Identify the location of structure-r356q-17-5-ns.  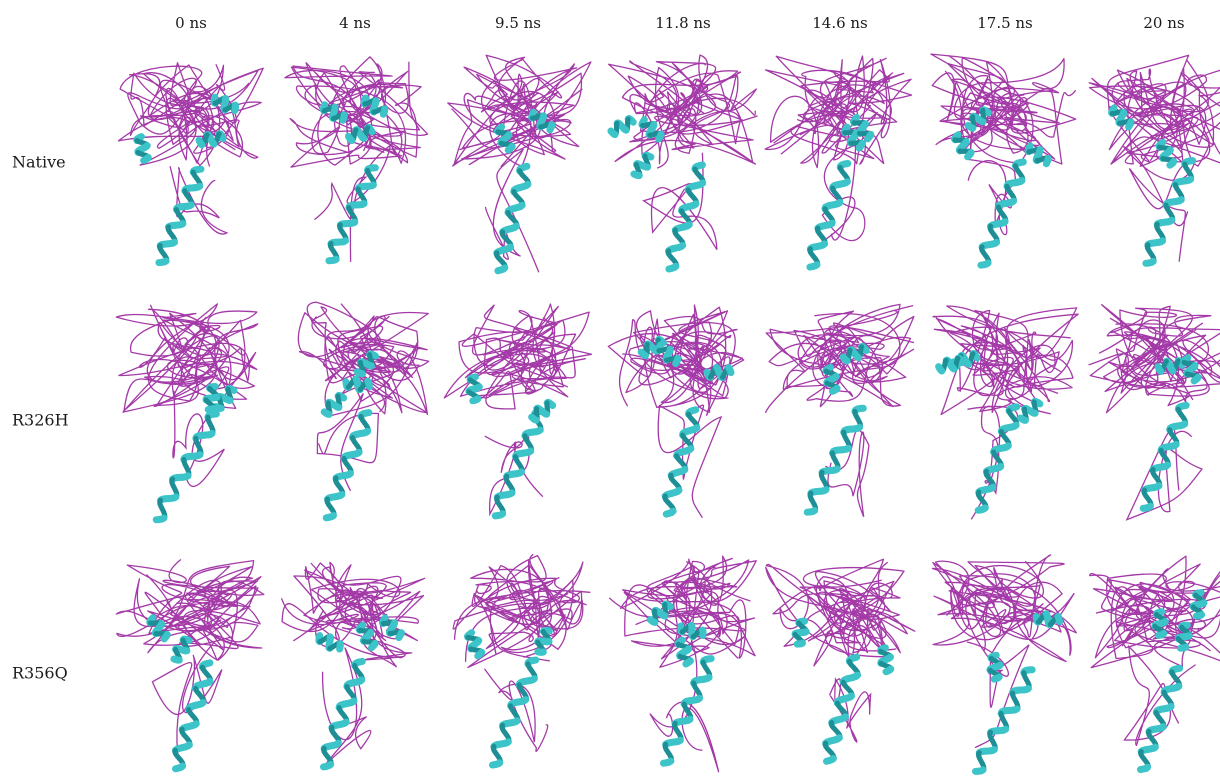
(1005, 665).